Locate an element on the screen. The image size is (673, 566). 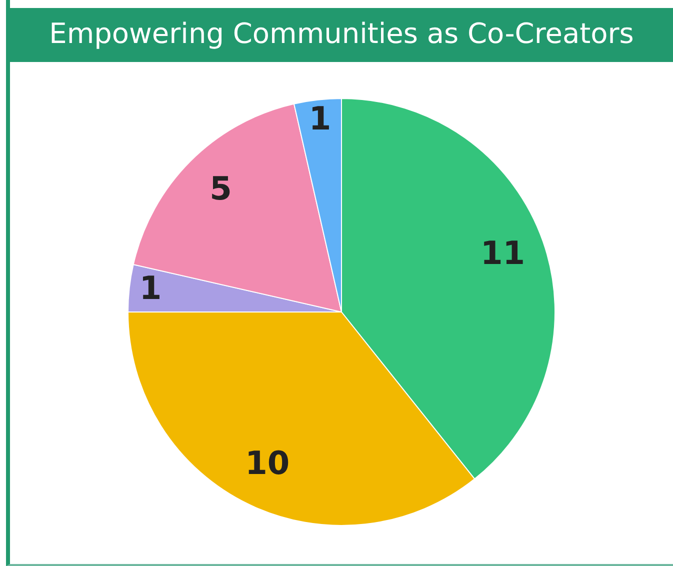
chart-title: Empowering Communities as Co-Creators is located at coordinates (341, 35).